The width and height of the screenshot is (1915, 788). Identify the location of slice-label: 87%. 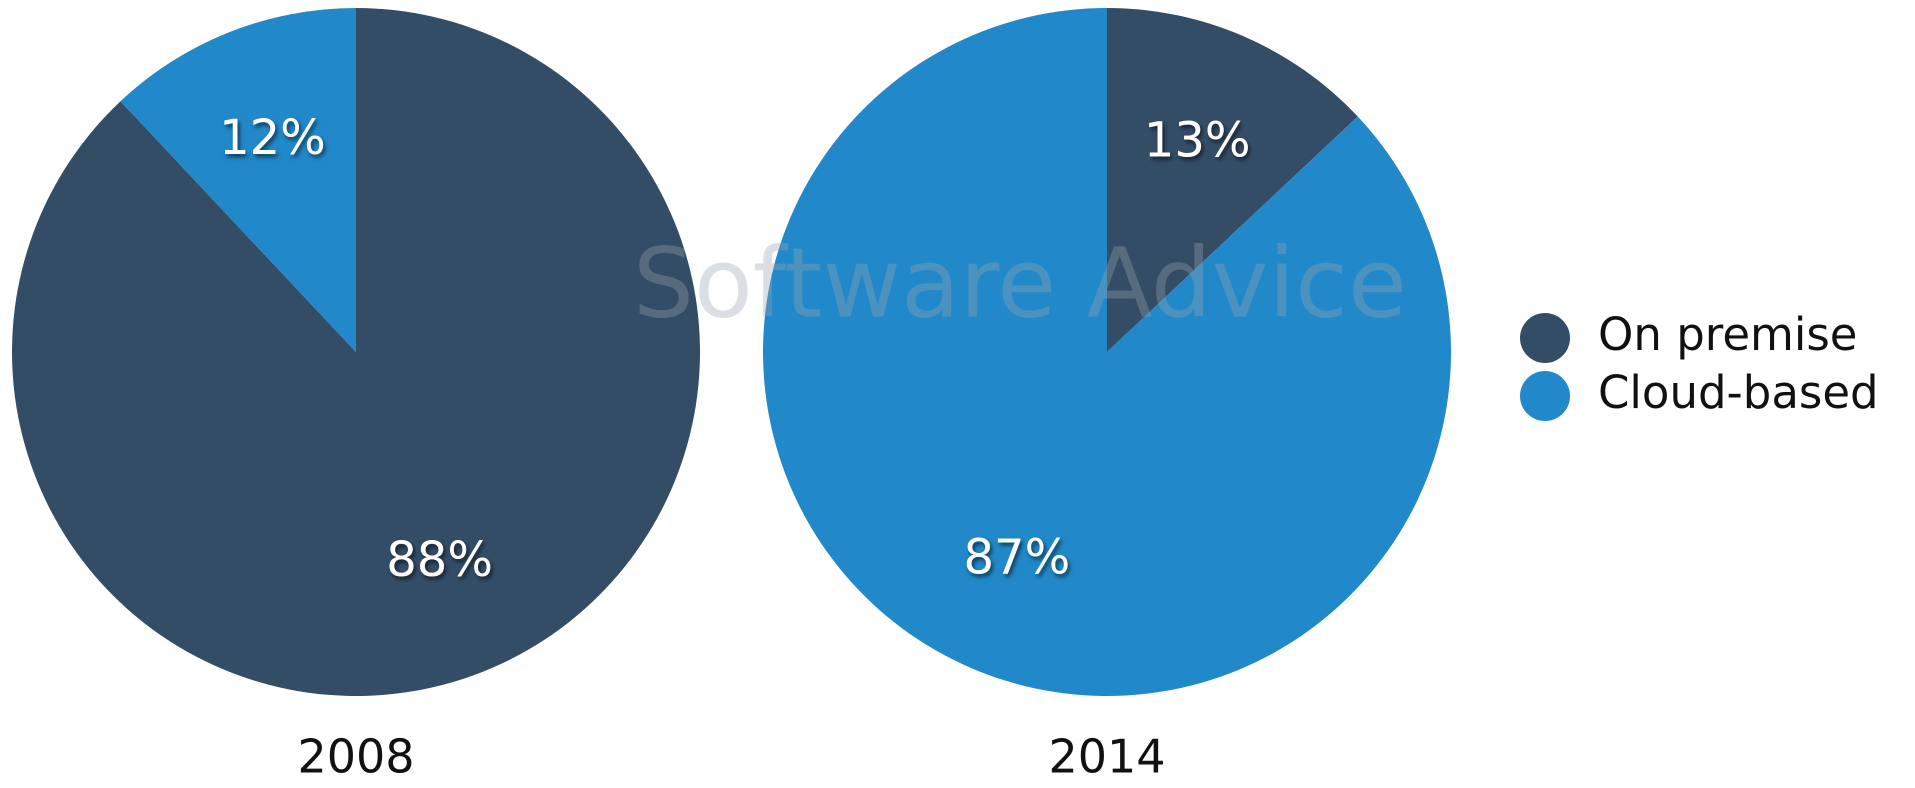
(1016, 557).